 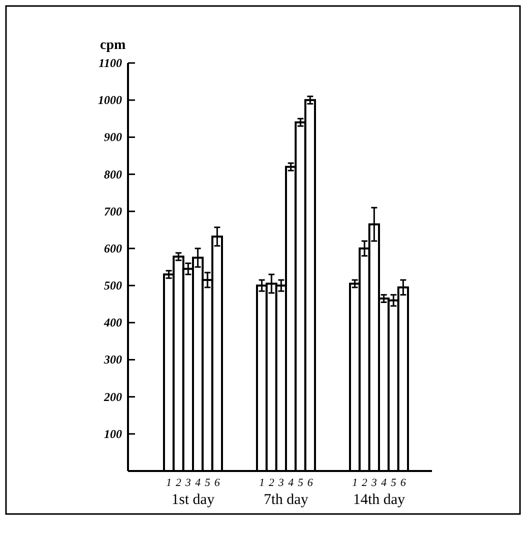 What do you see at coordinates (198, 483) in the screenshot?
I see `series-label: 4` at bounding box center [198, 483].